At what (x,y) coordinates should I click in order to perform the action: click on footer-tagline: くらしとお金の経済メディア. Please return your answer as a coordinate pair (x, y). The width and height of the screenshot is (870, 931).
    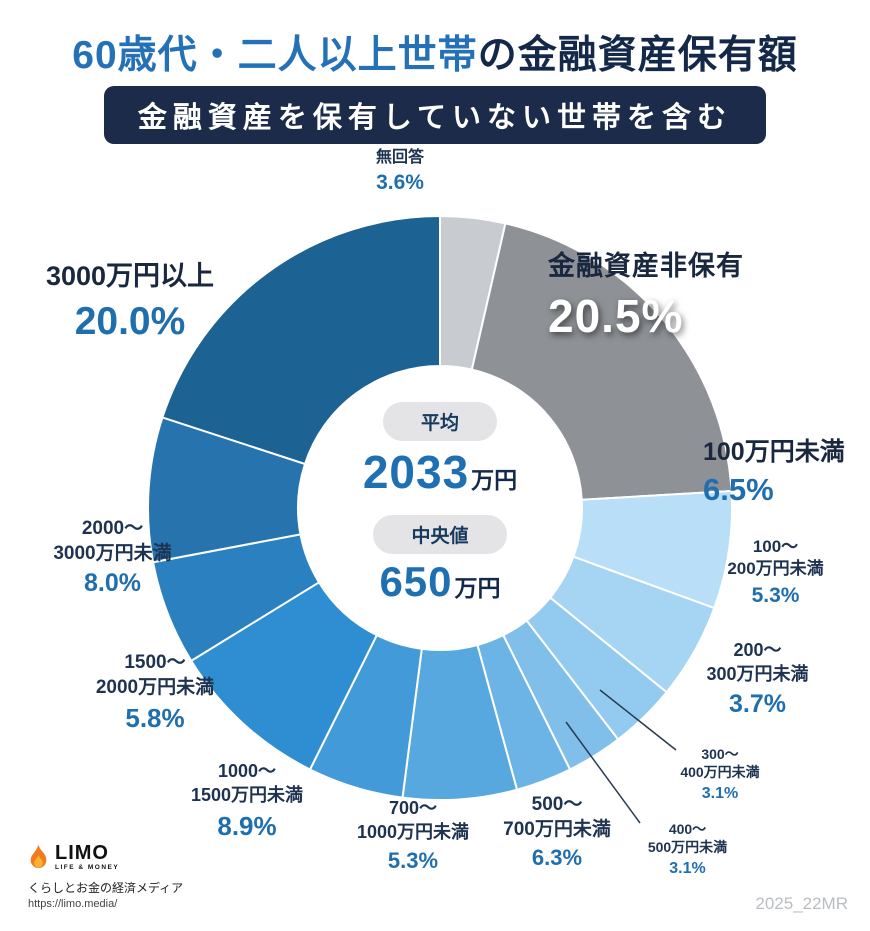
    Looking at the image, I should click on (106, 887).